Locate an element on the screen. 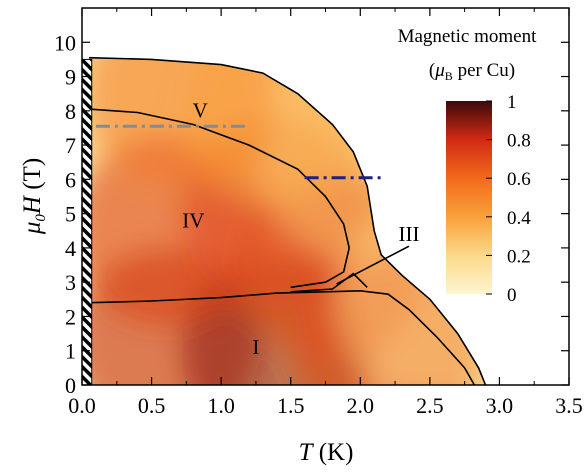 This screenshot has width=587, height=472. x-tick-label: 2.0 is located at coordinates (361, 405).